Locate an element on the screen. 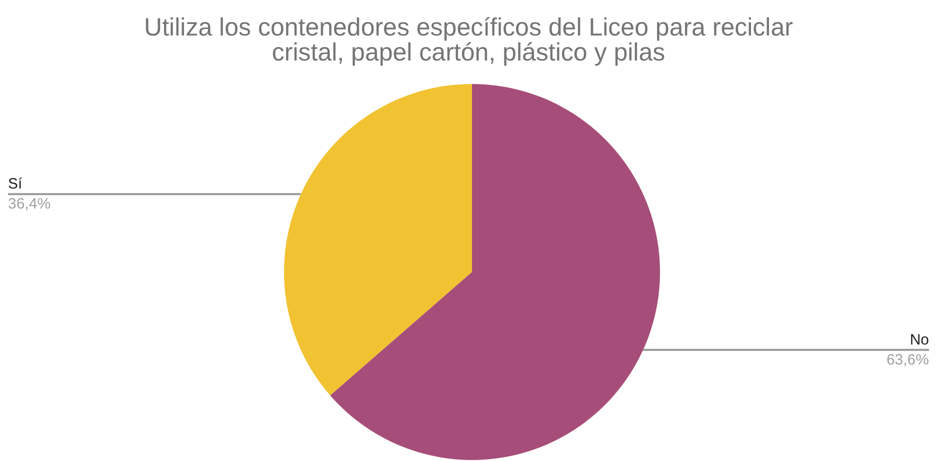  slice-label: Sí is located at coordinates (16, 184).